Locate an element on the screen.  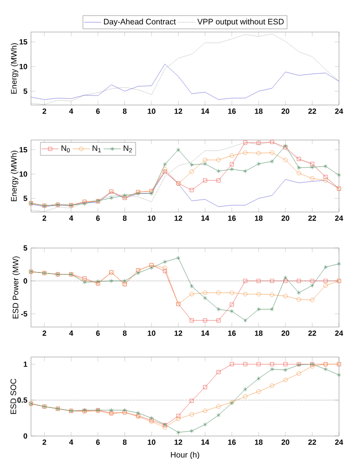
legend-label: N$_{0}$ is located at coordinates (66, 148).